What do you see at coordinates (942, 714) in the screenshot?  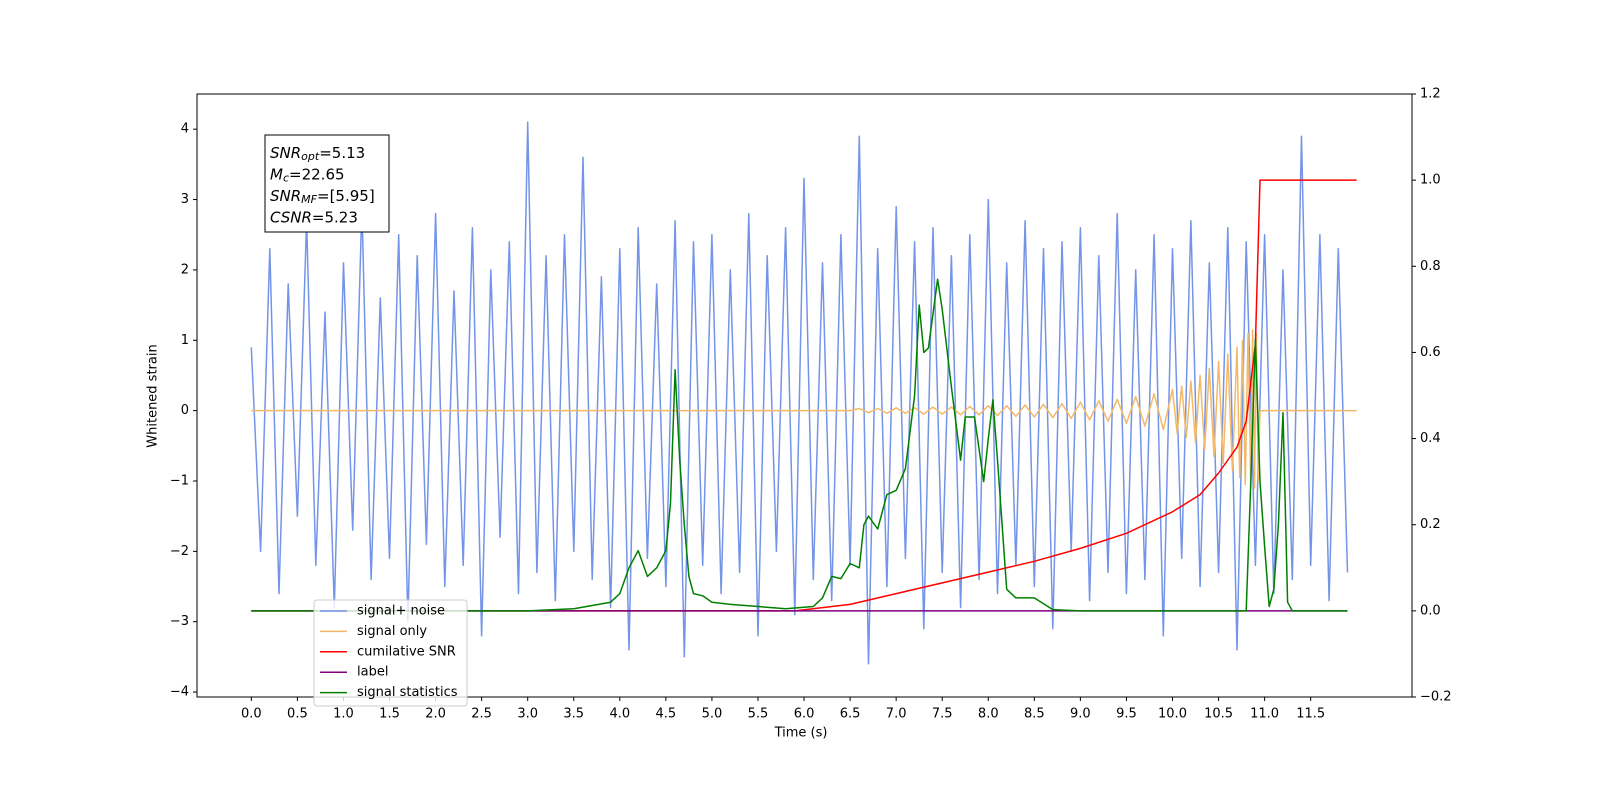 I see `x-tick-label: 7.5` at bounding box center [942, 714].